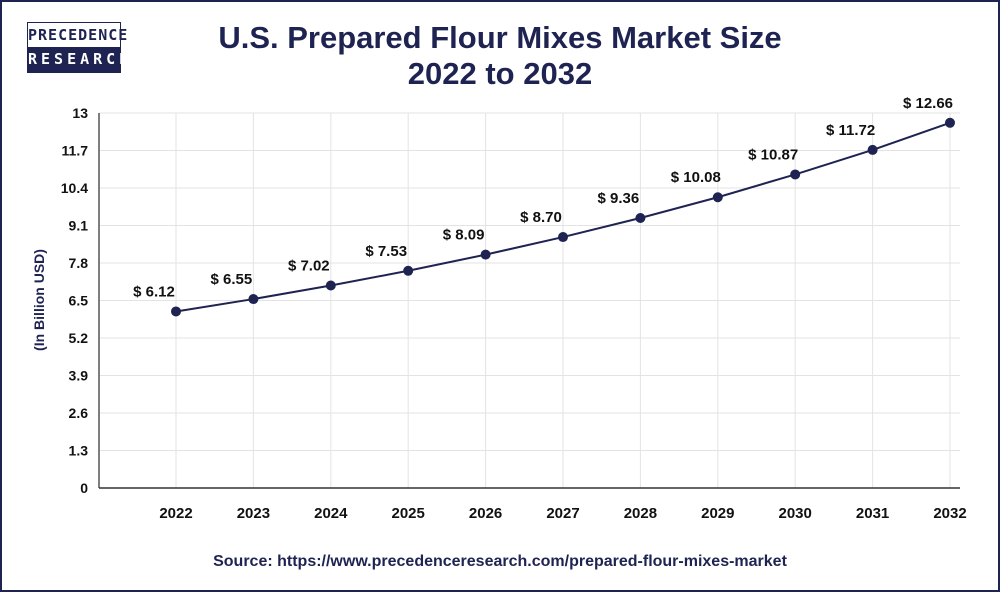  I want to click on x-tick-label: 2030, so click(795, 513).